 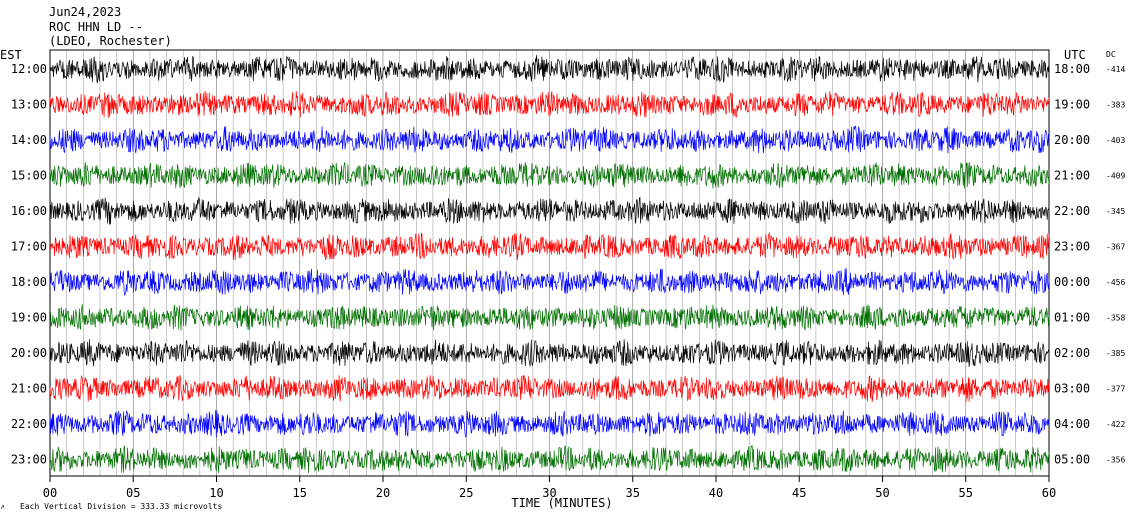 I want to click on utc-label: 01:00, so click(x=1072, y=318).